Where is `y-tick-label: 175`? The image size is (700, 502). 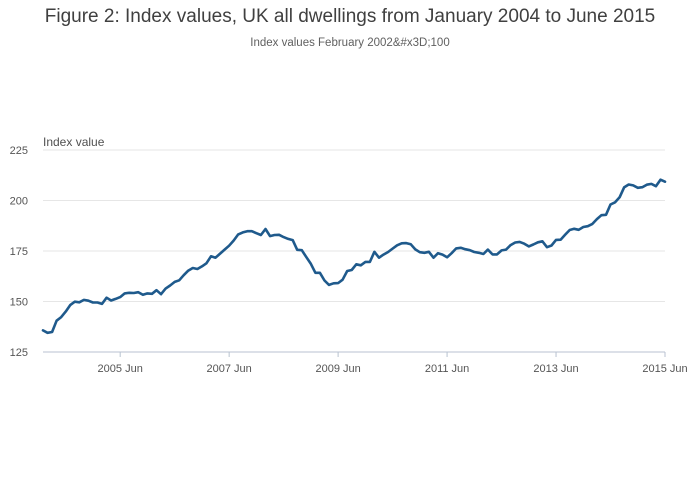 y-tick-label: 175 is located at coordinates (19, 252).